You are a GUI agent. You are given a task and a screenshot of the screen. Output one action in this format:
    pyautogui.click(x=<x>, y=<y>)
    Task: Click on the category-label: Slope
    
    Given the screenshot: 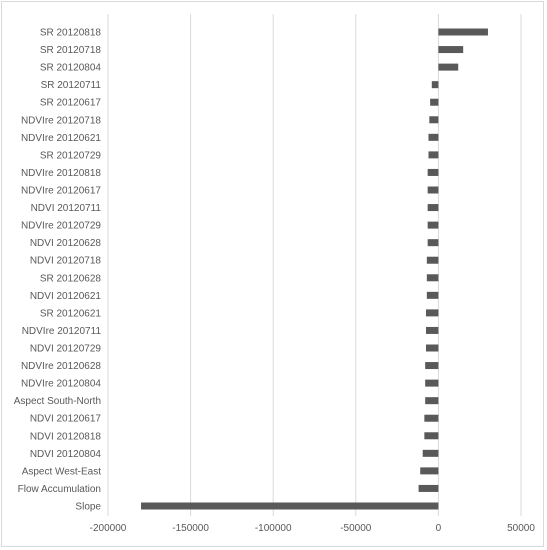 What is the action you would take?
    pyautogui.click(x=88, y=507)
    